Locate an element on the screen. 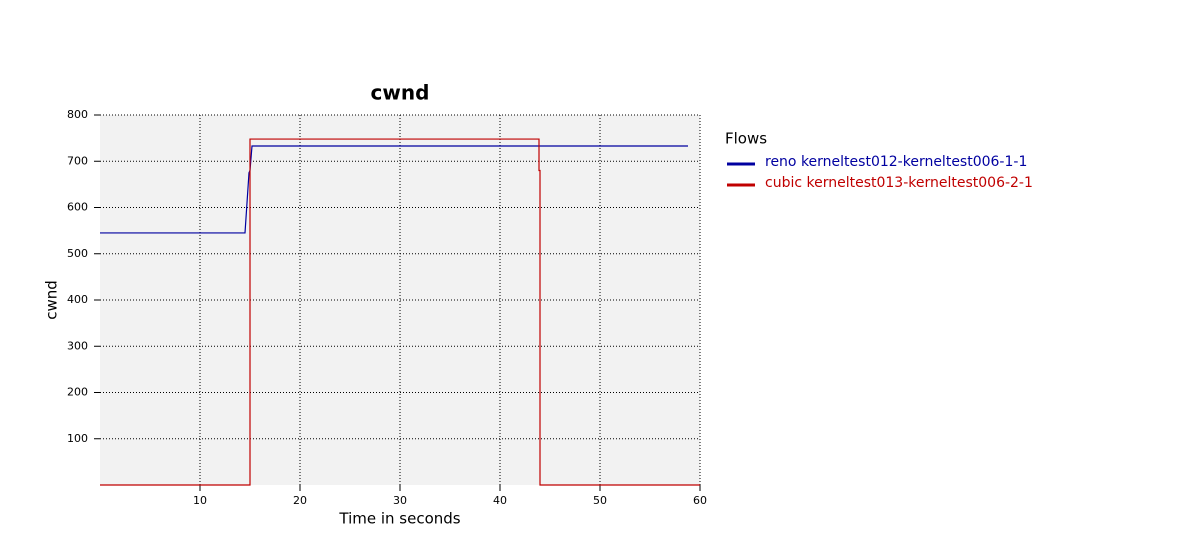 The height and width of the screenshot is (550, 1200). chart-title: cwnd is located at coordinates (400, 93).